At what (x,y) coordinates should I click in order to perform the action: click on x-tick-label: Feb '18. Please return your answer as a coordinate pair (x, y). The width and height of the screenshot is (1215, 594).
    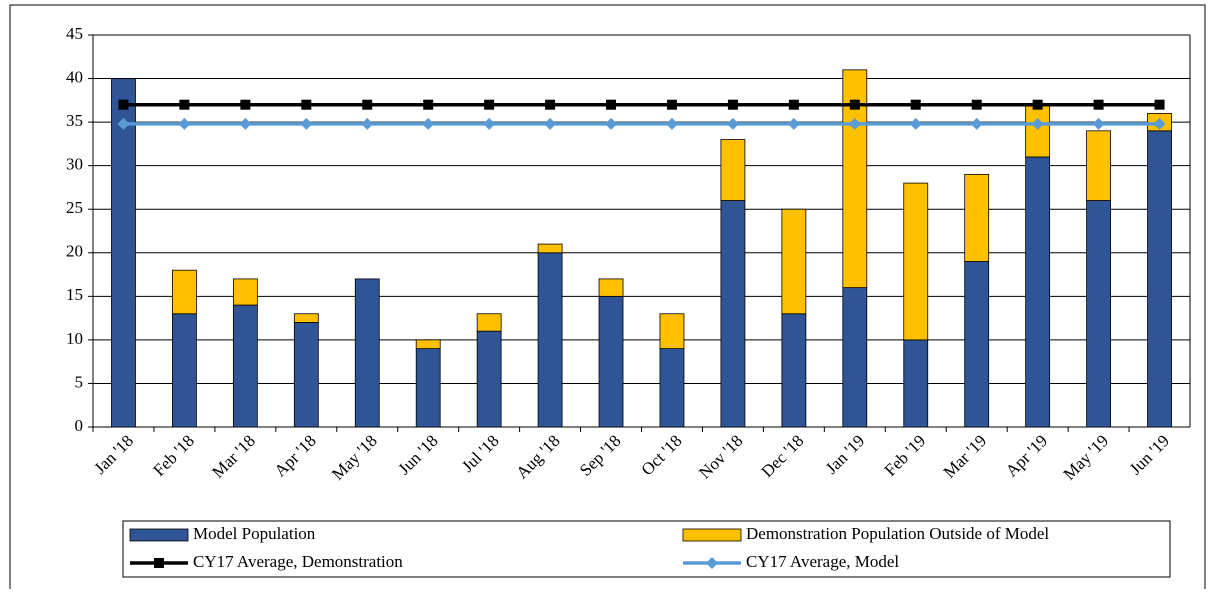
    Looking at the image, I should click on (173, 455).